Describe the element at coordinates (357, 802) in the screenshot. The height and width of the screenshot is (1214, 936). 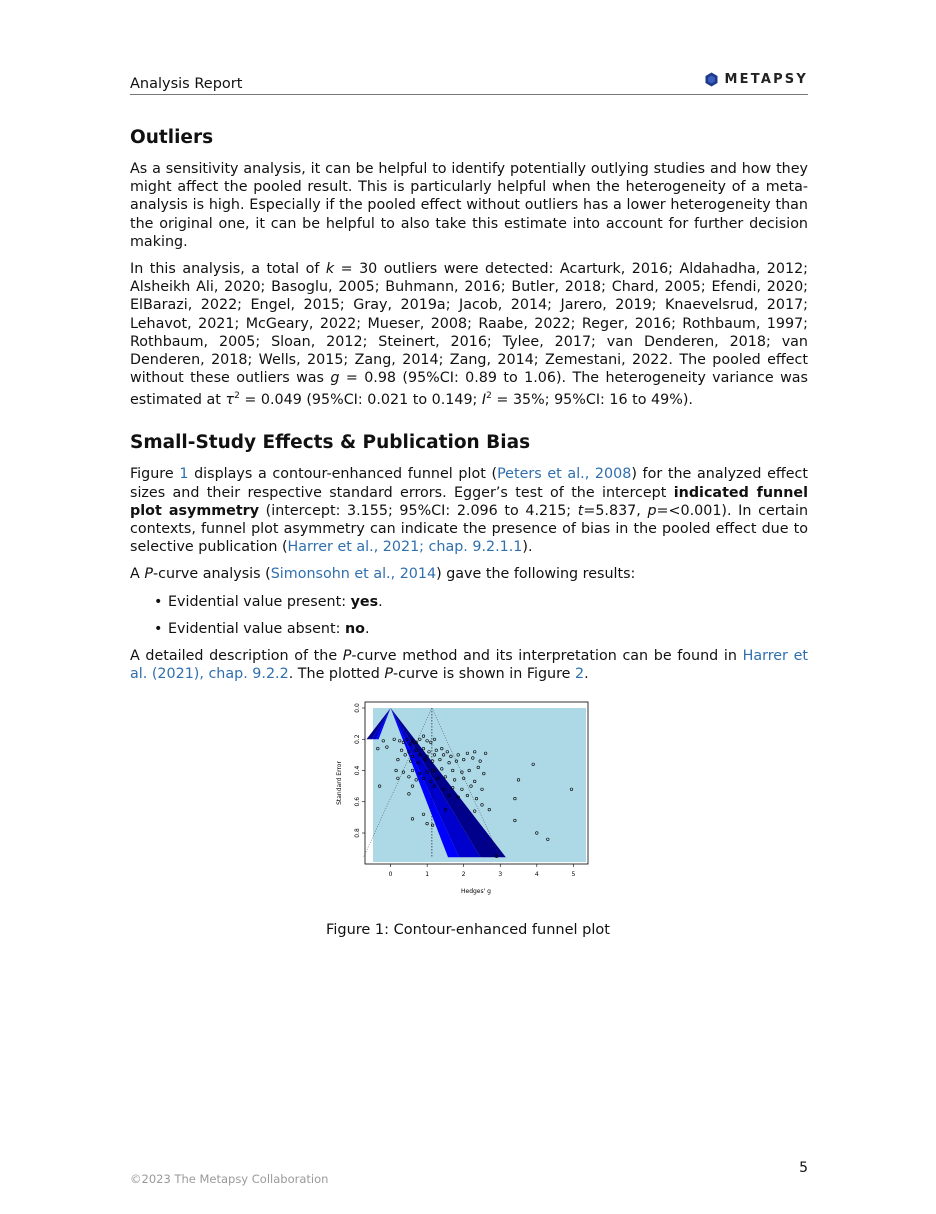
I see `y-tick-label: 0.6` at that location.